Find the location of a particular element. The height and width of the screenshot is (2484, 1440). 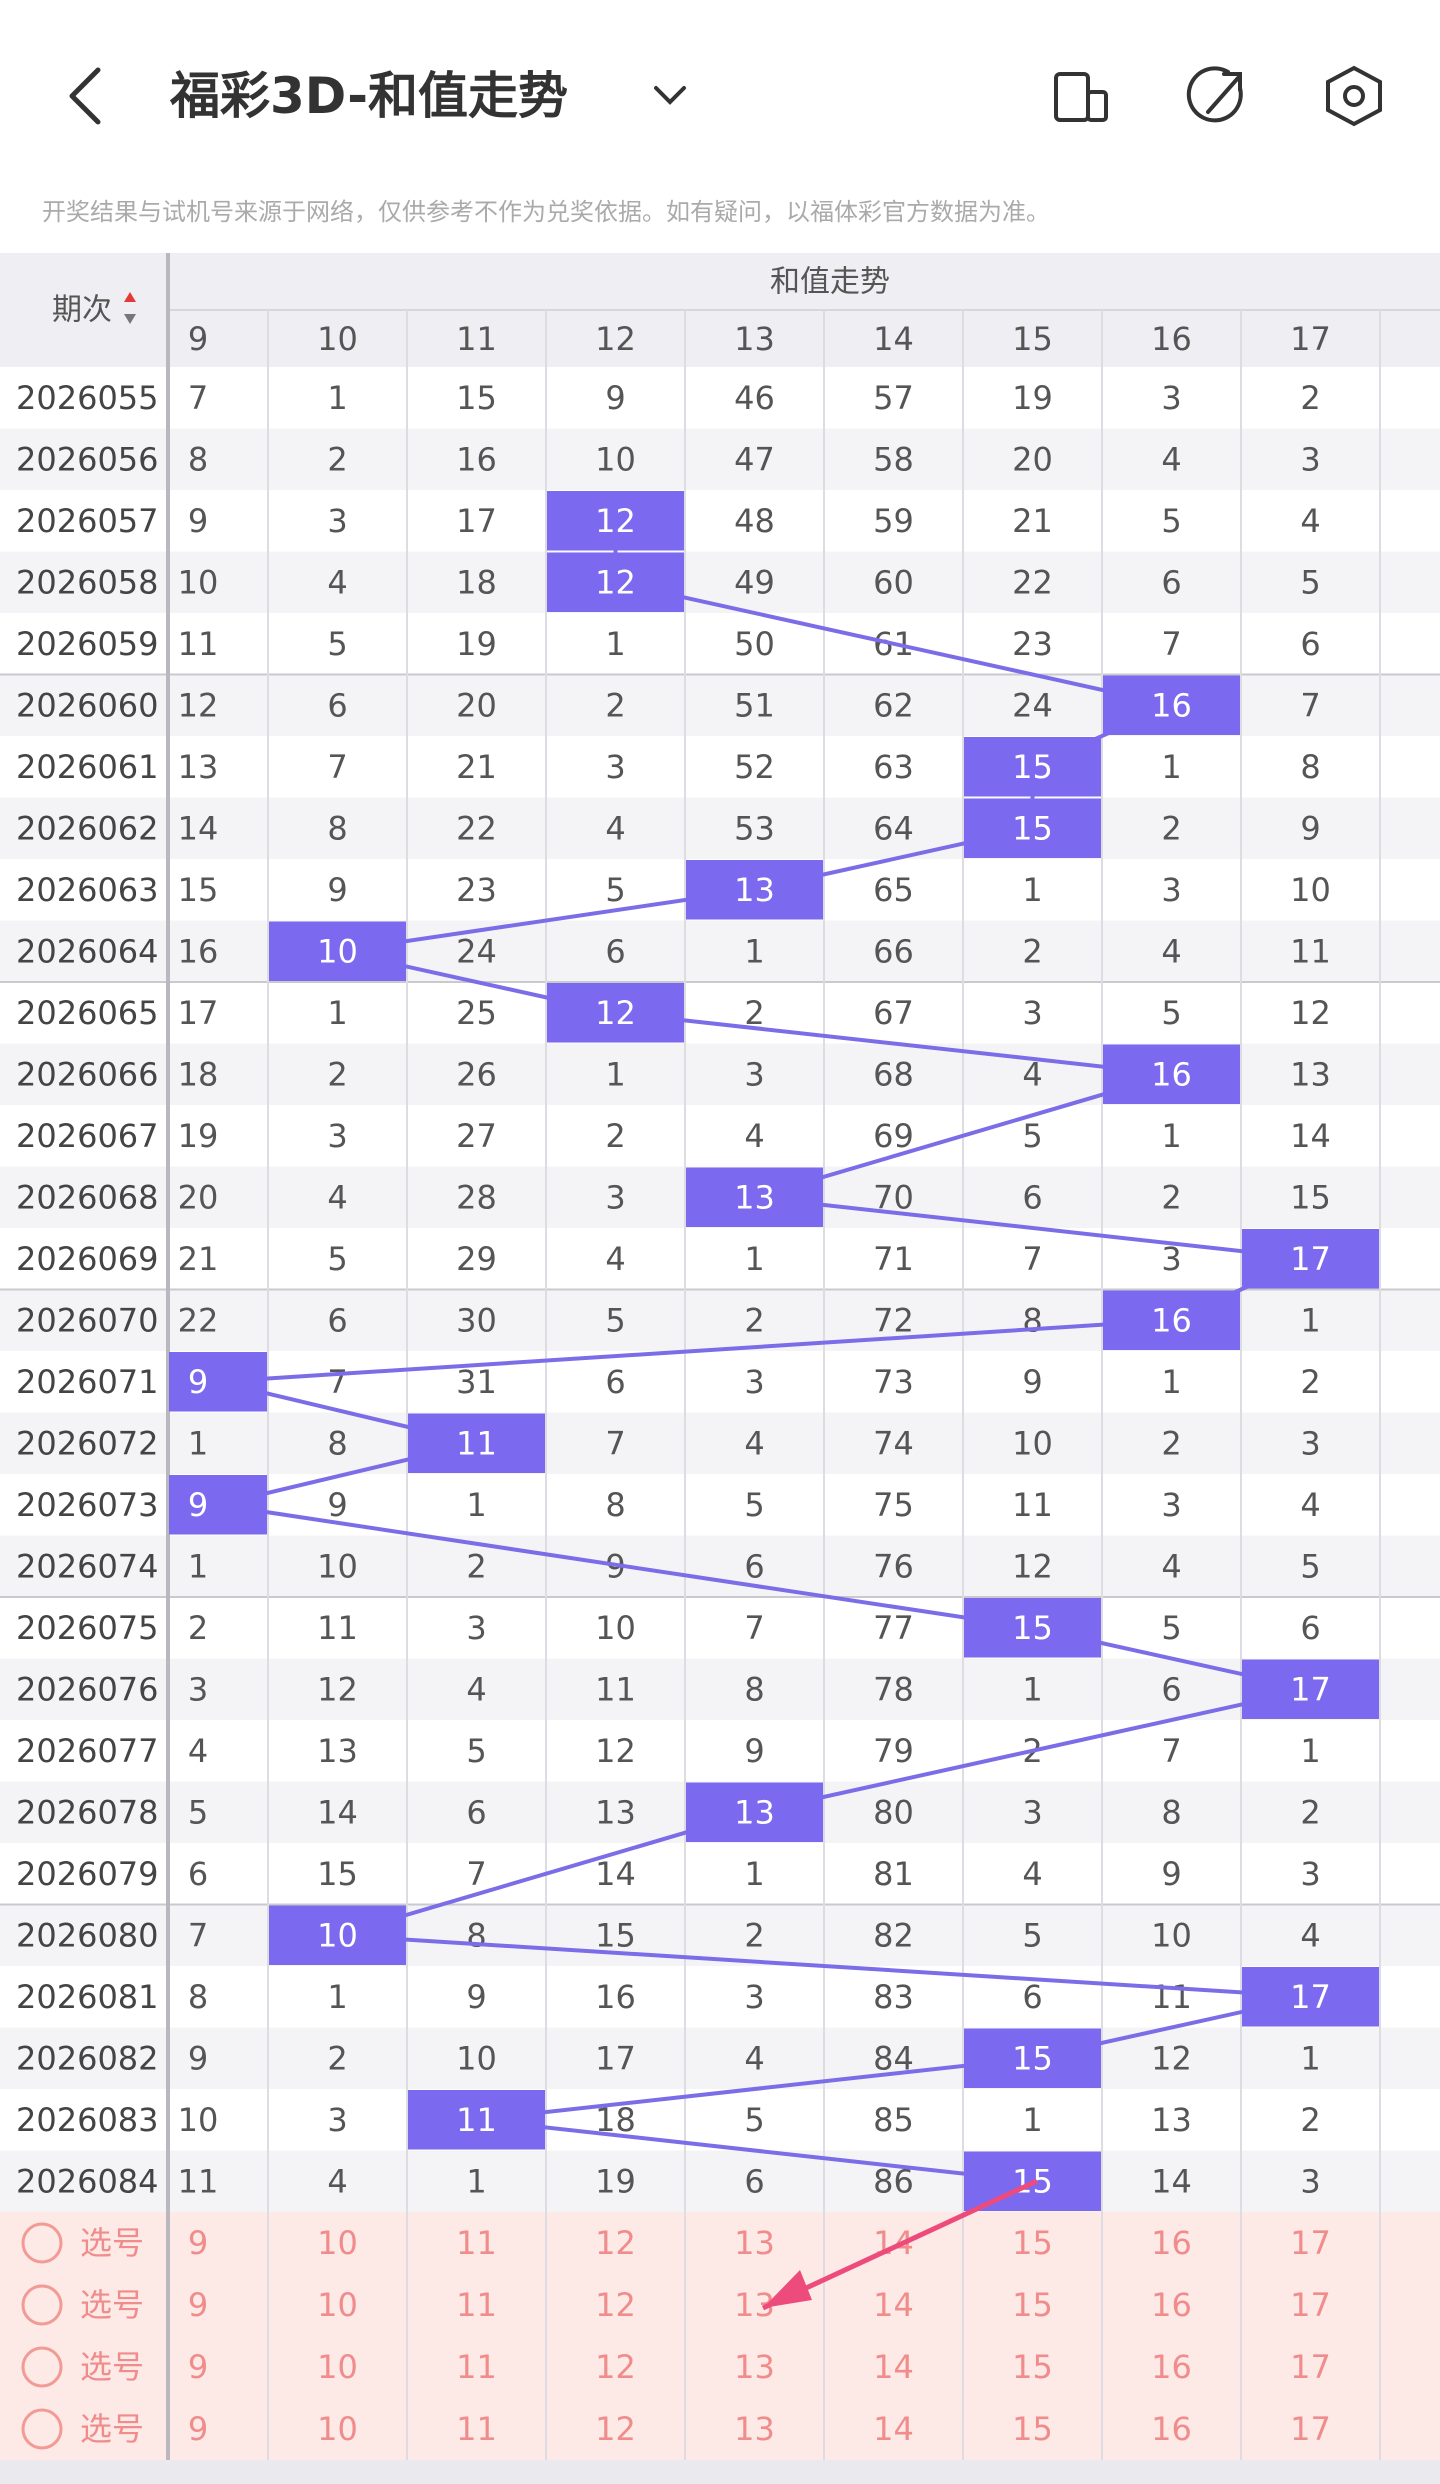

cell: 7 is located at coordinates (615, 1443).